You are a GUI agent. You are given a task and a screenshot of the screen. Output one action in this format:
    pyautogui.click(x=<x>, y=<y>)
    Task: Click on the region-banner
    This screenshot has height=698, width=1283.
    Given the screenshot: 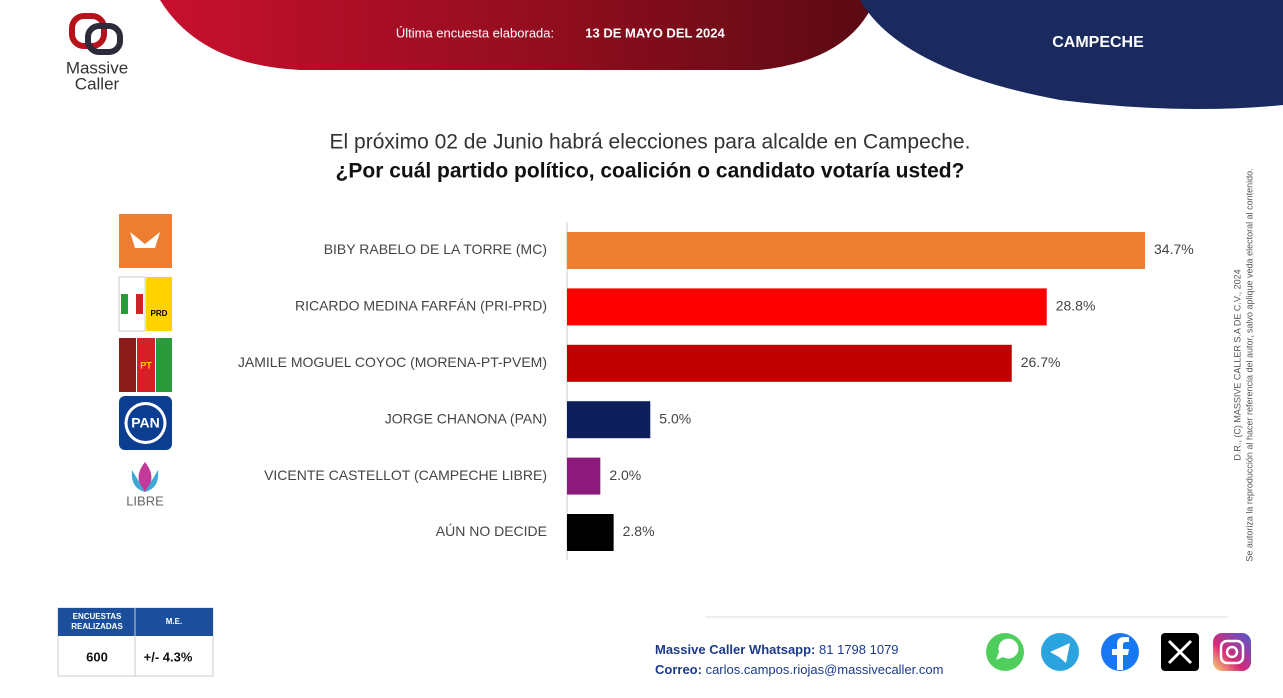 What is the action you would take?
    pyautogui.click(x=1071, y=54)
    